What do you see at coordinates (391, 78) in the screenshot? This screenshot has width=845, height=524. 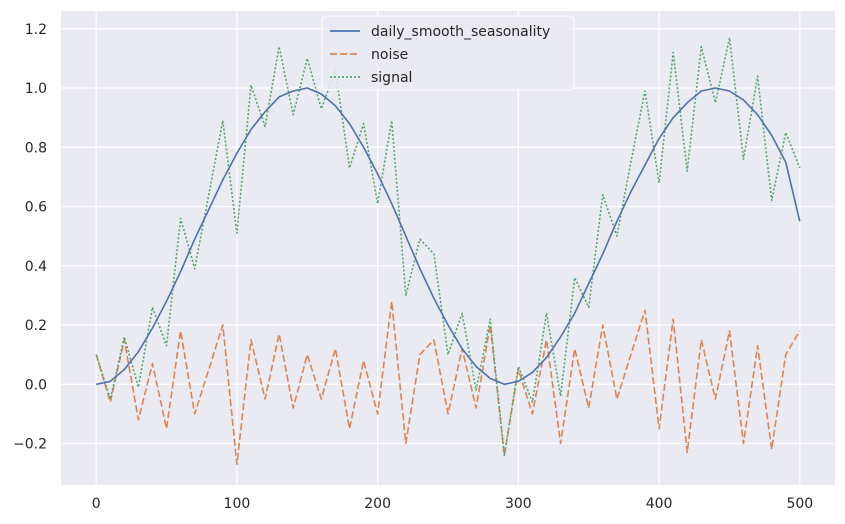 I see `legend-label: signal` at bounding box center [391, 78].